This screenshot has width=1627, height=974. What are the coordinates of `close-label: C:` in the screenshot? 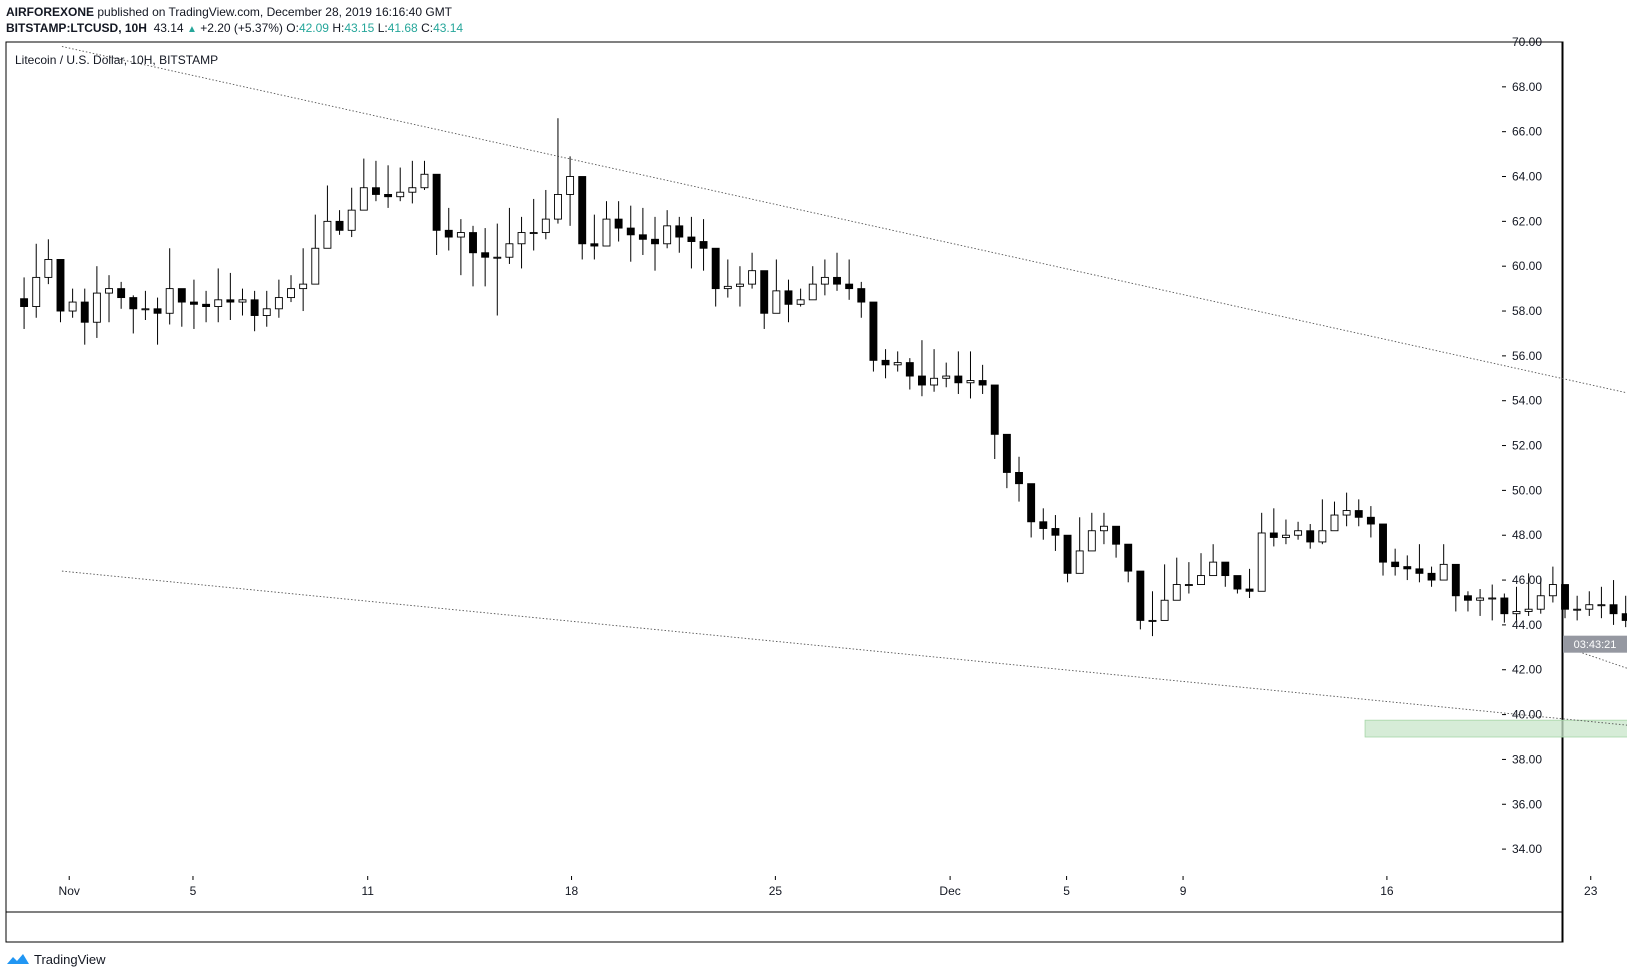 It's located at (427, 28).